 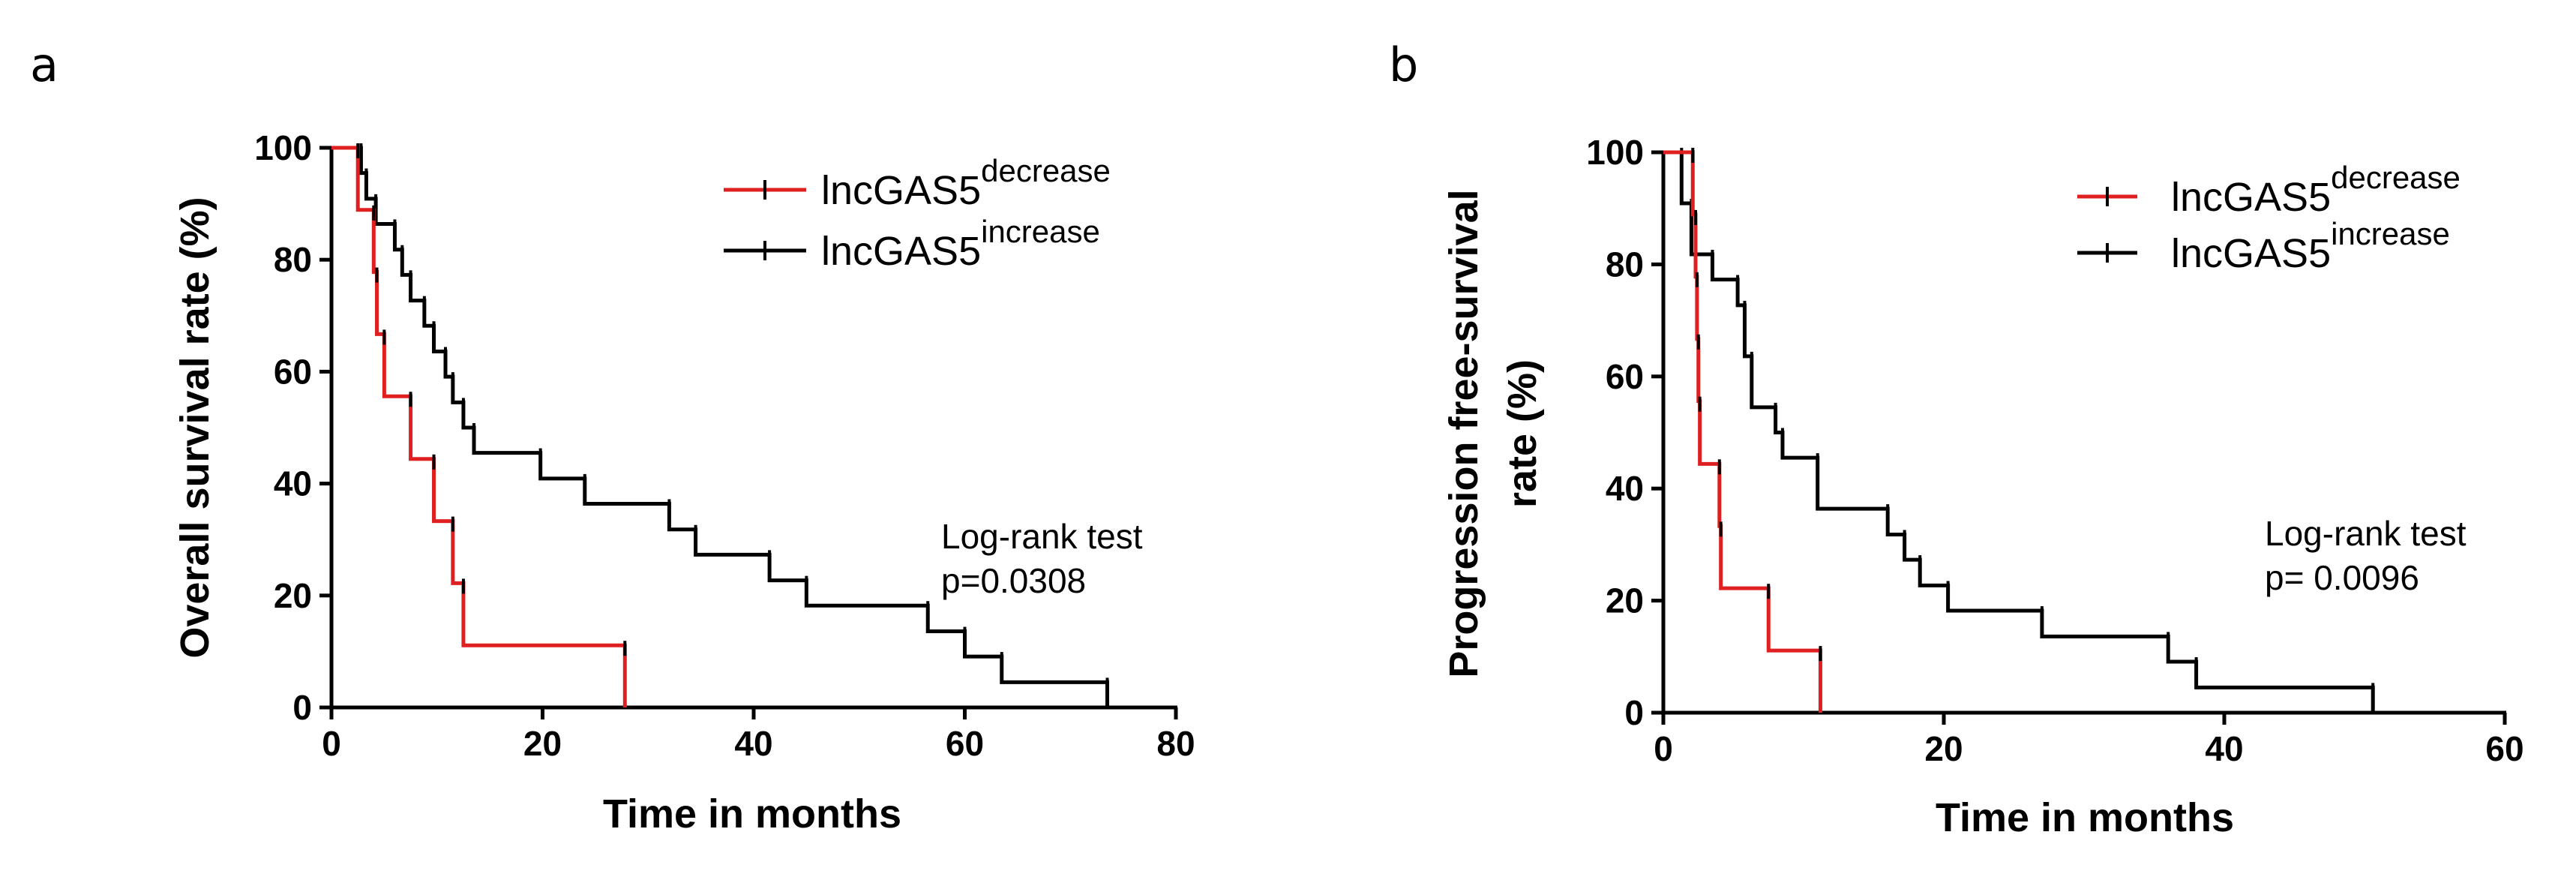 I want to click on panel-b-legend: lncGAS5decrease lncGAS5increase, so click(x=2269, y=218).